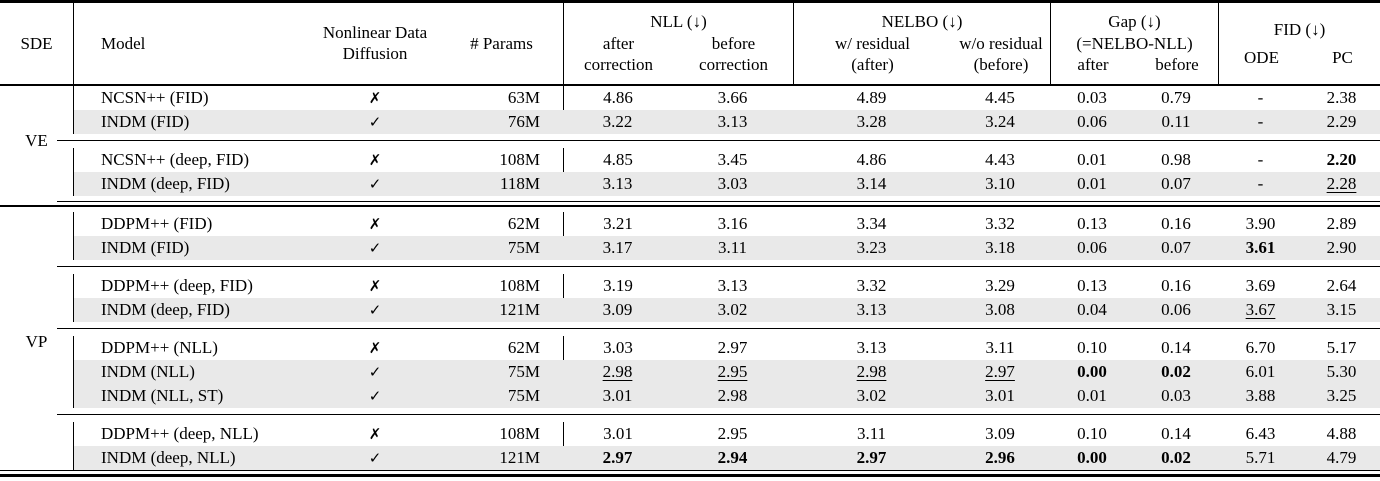 This screenshot has width=1380, height=481. Describe the element at coordinates (1176, 223) in the screenshot. I see `gap-before-cell: 0.16` at that location.